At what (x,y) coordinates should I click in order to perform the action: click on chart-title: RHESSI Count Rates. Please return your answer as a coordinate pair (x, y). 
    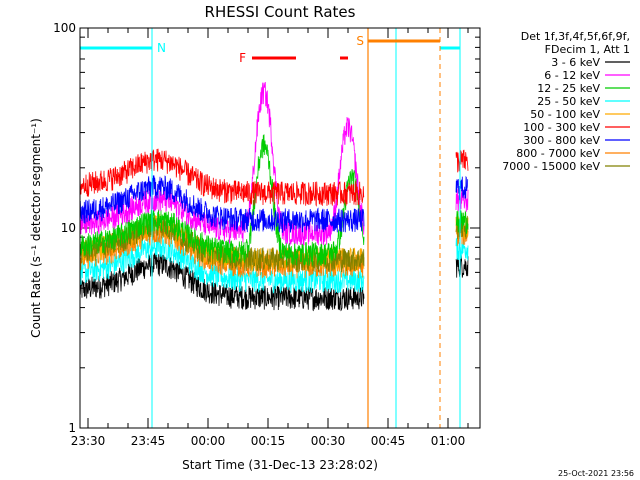
    Looking at the image, I should click on (280, 12).